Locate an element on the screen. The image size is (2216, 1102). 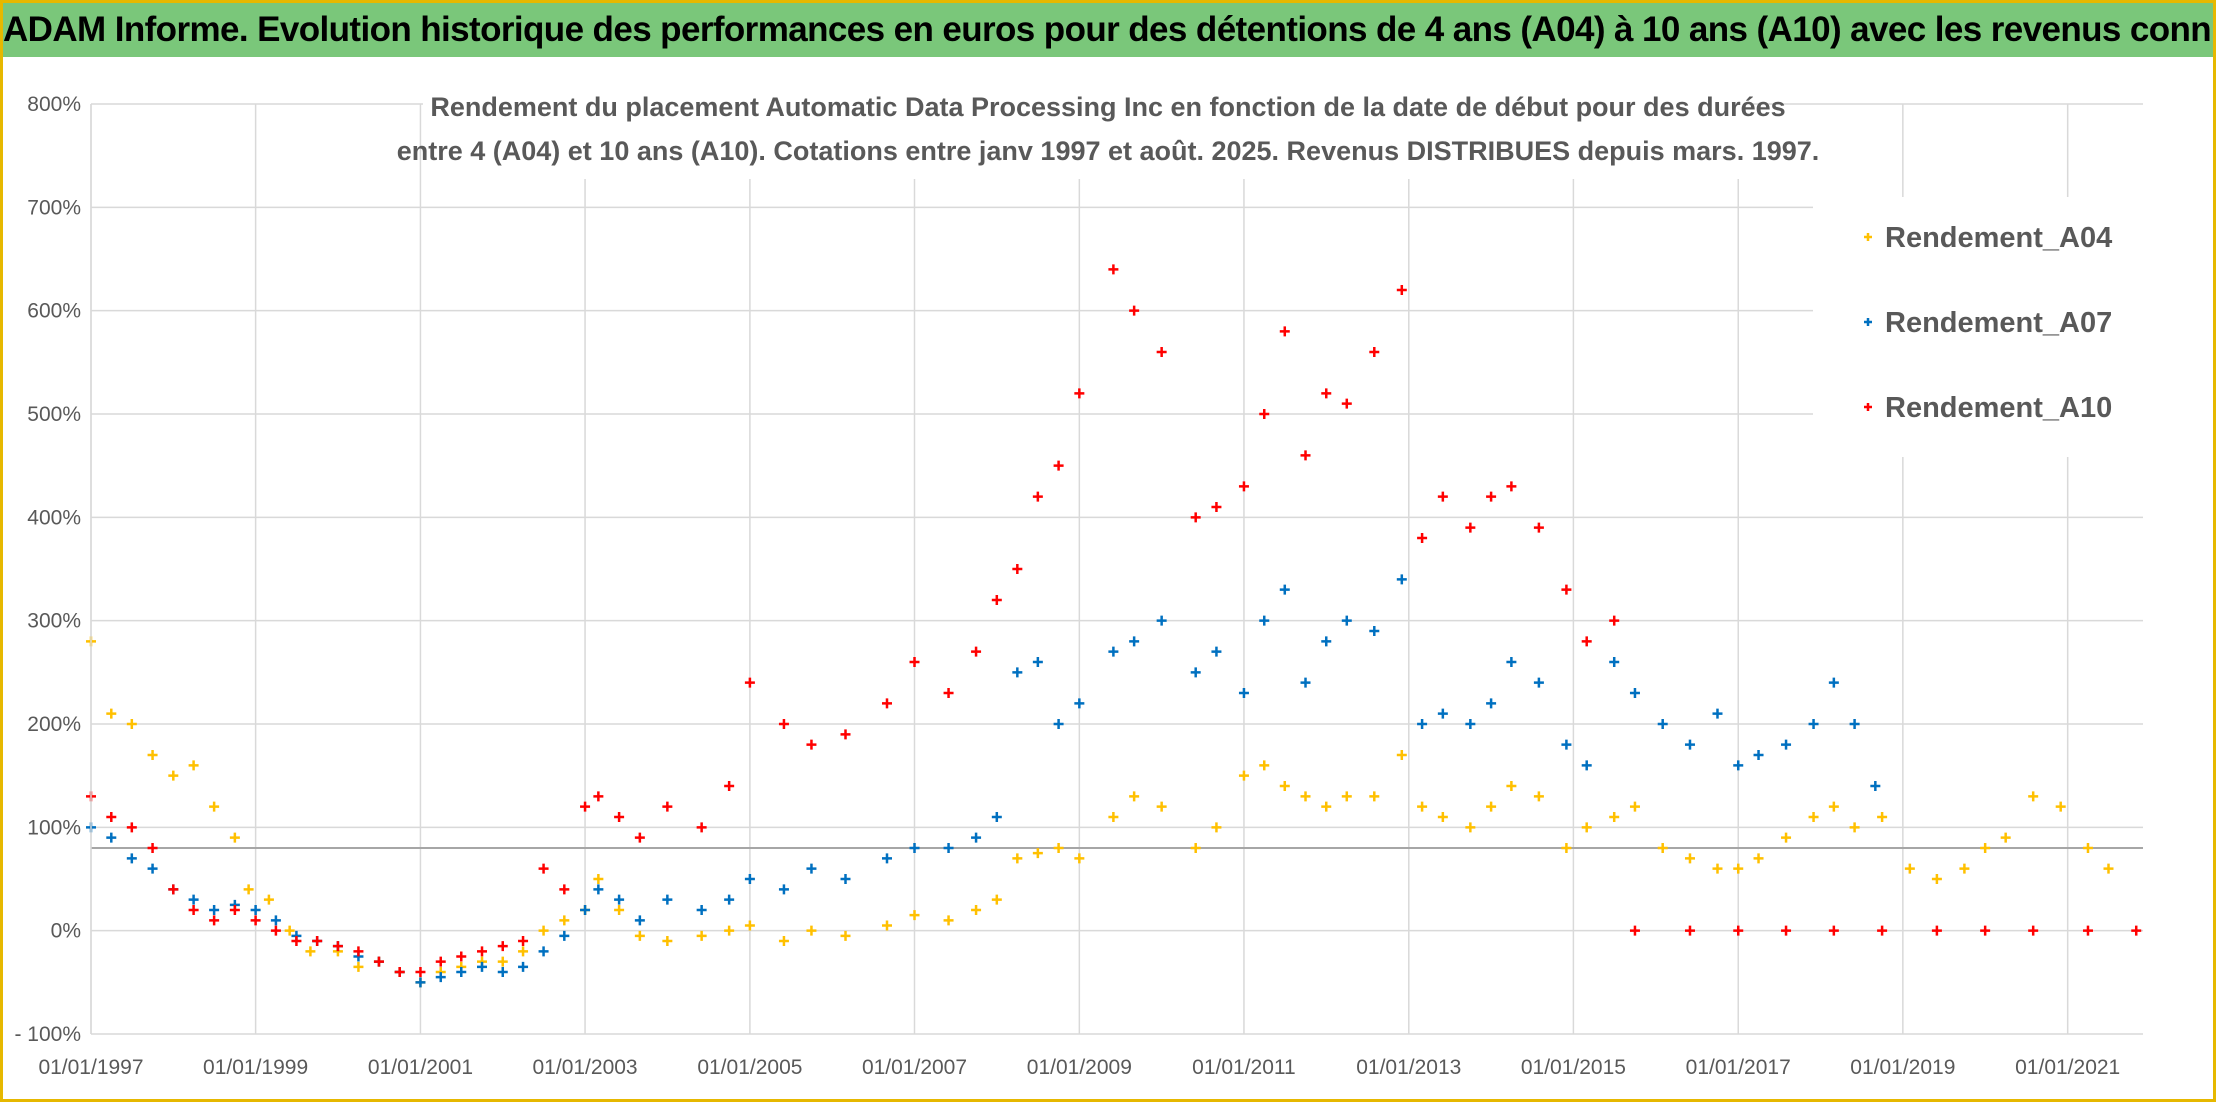
x-tick-label: 01/01/2005 is located at coordinates (749, 1067).